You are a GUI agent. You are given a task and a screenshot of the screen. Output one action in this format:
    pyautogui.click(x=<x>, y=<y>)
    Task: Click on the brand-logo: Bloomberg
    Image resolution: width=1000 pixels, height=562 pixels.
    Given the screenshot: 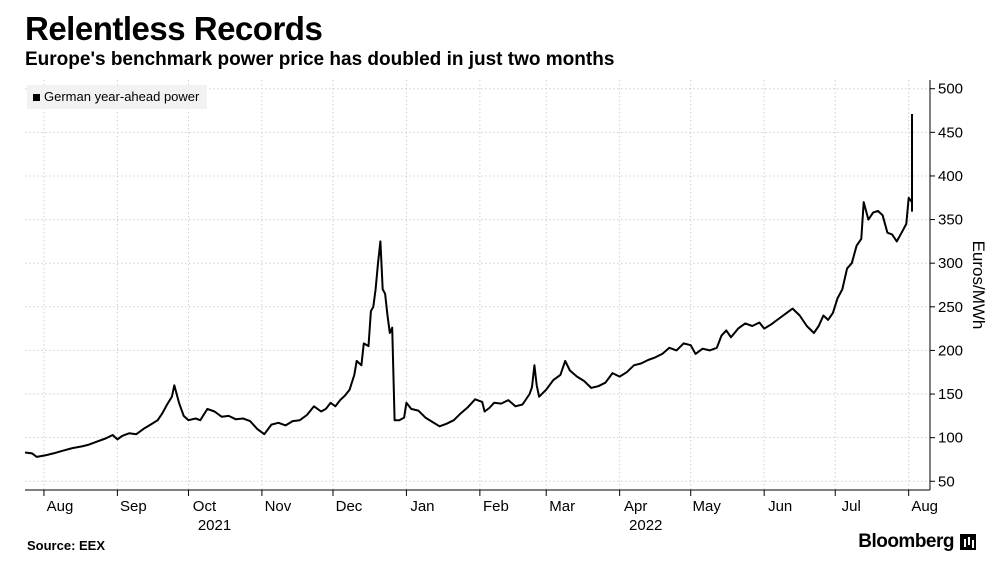 What is the action you would take?
    pyautogui.click(x=917, y=542)
    